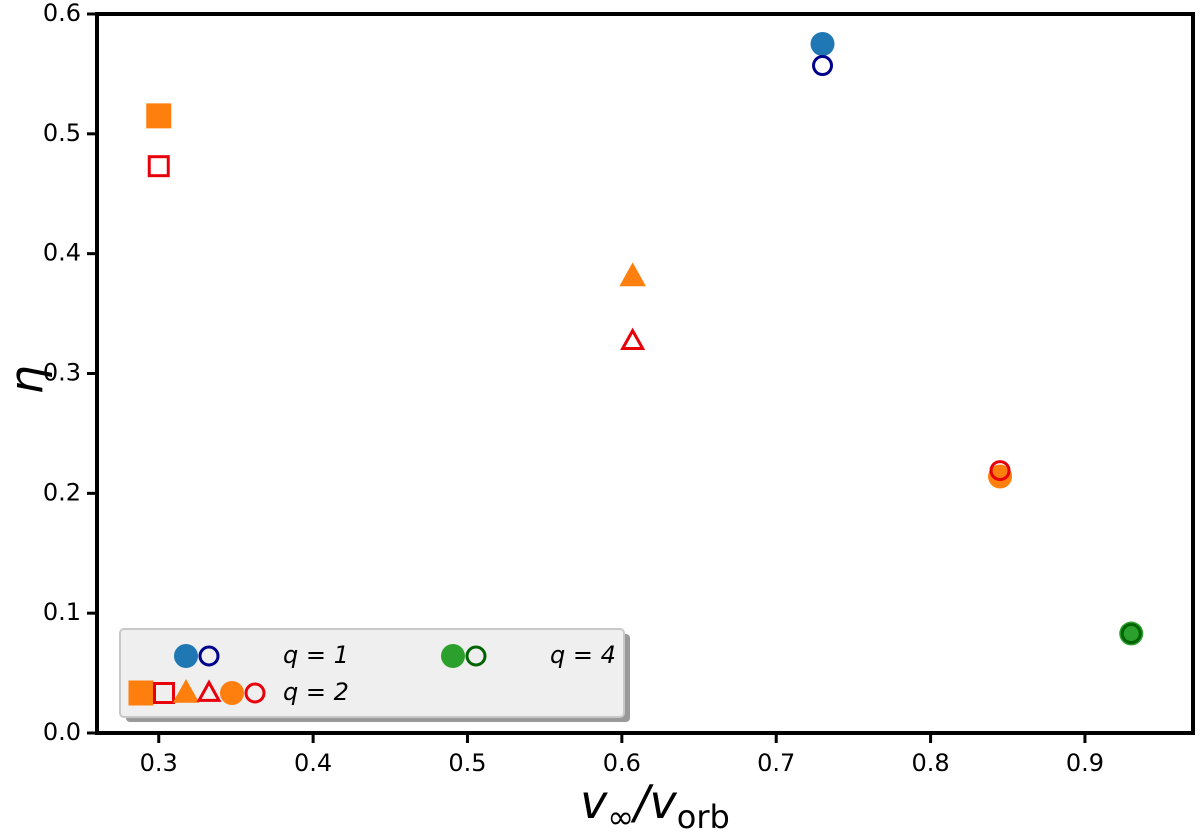 Image resolution: width=1200 pixels, height=836 pixels. Describe the element at coordinates (62, 253) in the screenshot. I see `y-tick-label: 0.4` at that location.